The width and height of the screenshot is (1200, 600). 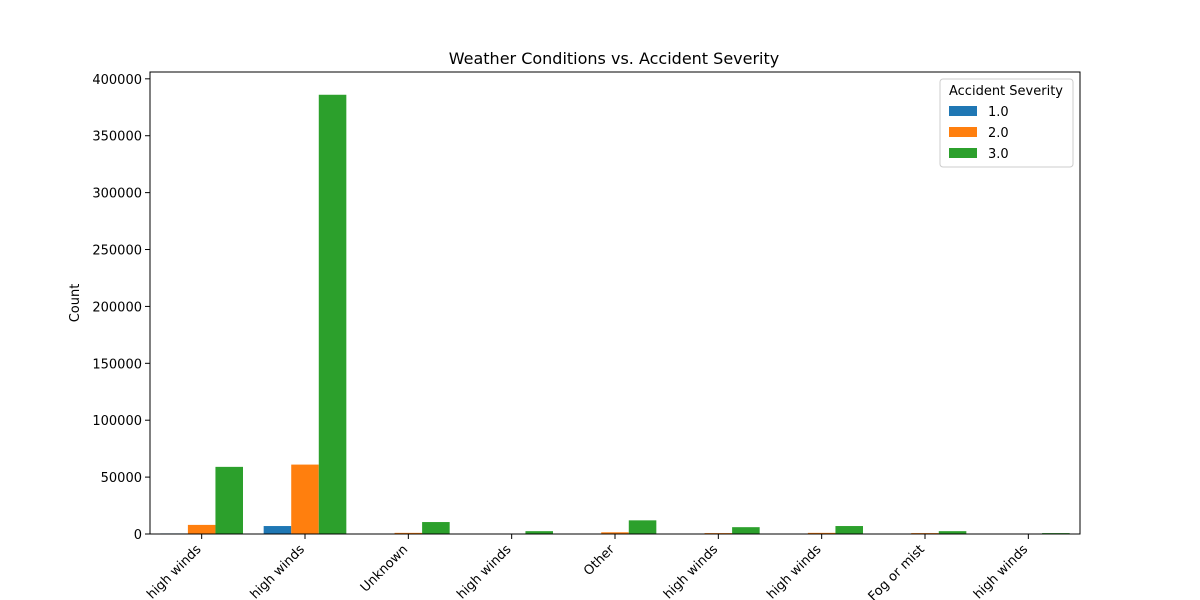 I want to click on y-axis-label: Count, so click(x=75, y=303).